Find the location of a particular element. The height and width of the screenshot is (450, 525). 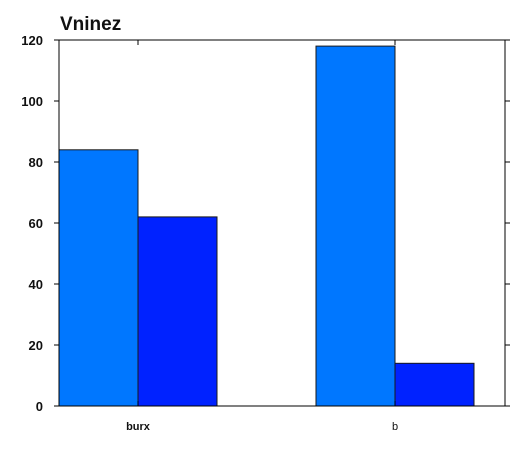

y-tick-label: 120 is located at coordinates (32, 40).